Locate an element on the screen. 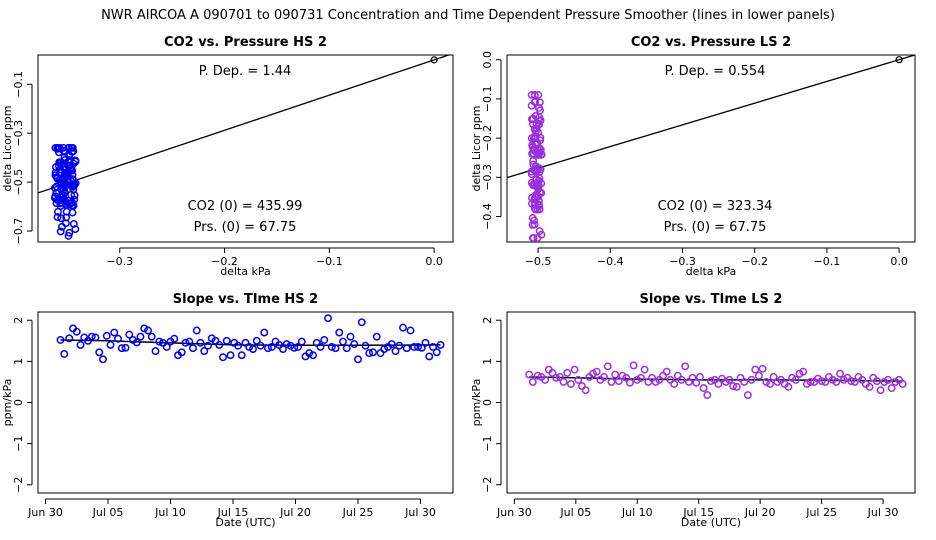  x-tick-label: Jul 25 is located at coordinates (821, 512).